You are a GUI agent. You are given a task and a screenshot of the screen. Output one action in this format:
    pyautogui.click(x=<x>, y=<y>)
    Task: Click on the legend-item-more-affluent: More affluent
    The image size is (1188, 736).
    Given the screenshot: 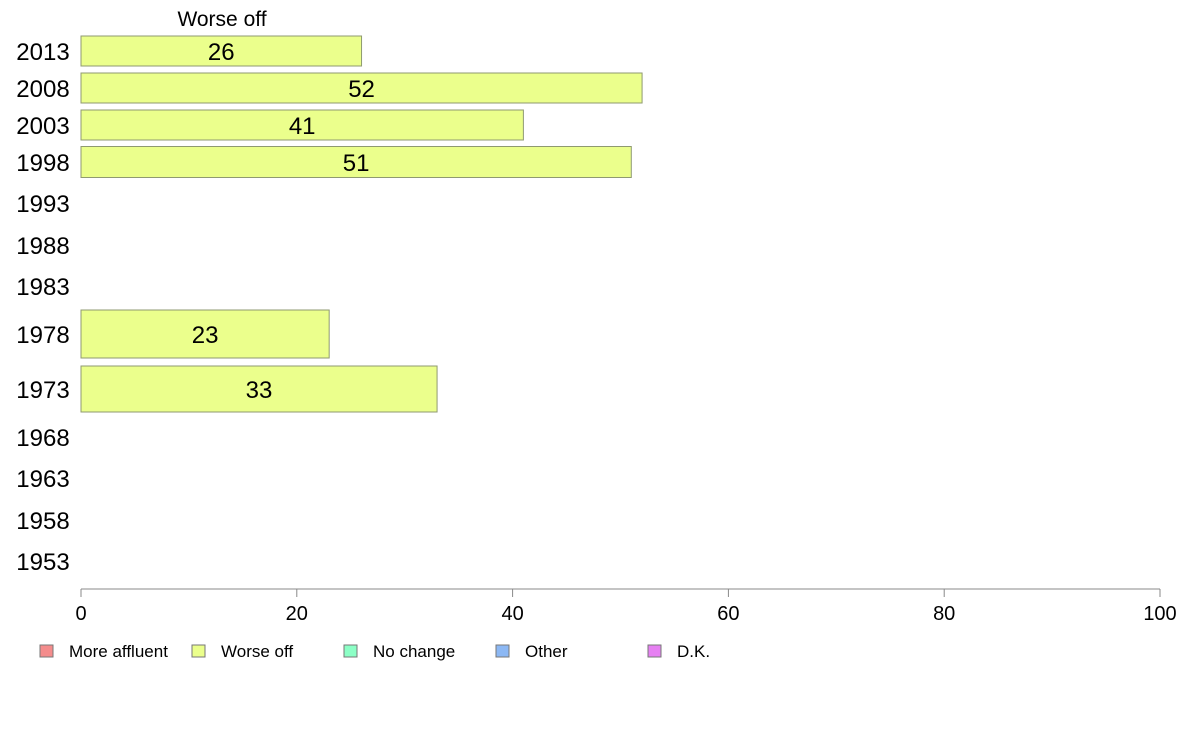 What is the action you would take?
    pyautogui.click(x=103, y=651)
    